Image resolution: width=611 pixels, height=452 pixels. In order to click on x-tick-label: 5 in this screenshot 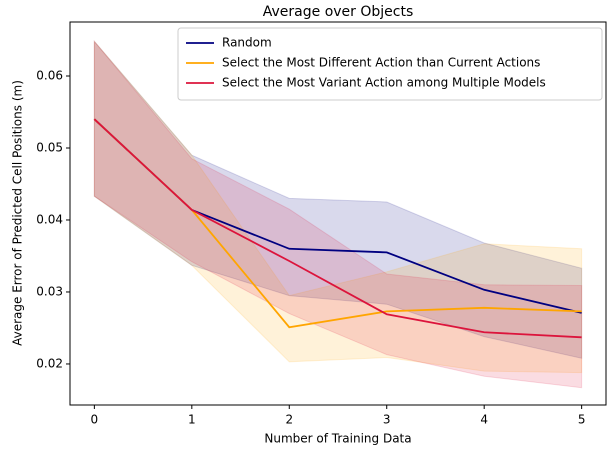, I will do `click(582, 420)`.